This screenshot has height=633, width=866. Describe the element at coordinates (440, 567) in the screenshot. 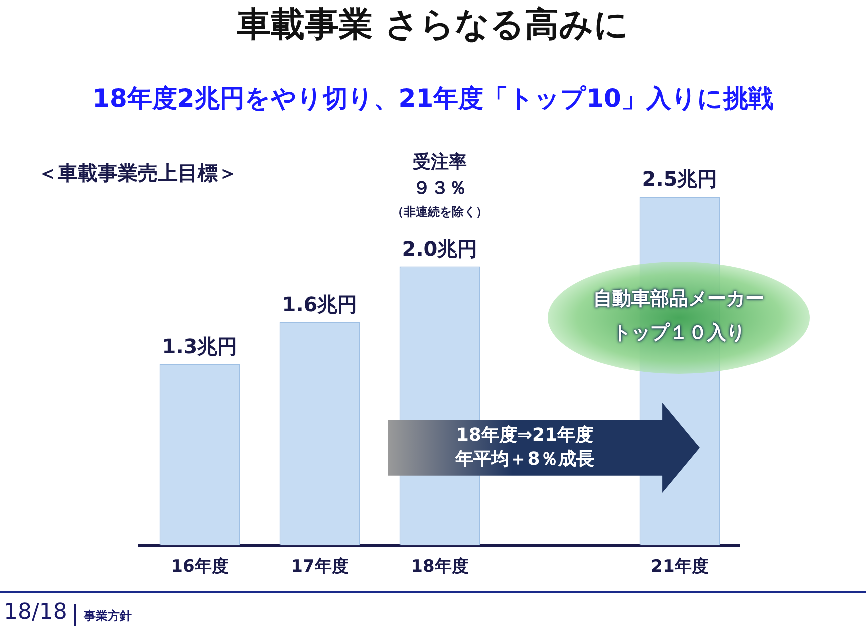

I see `x-tick-label: 18年度` at that location.